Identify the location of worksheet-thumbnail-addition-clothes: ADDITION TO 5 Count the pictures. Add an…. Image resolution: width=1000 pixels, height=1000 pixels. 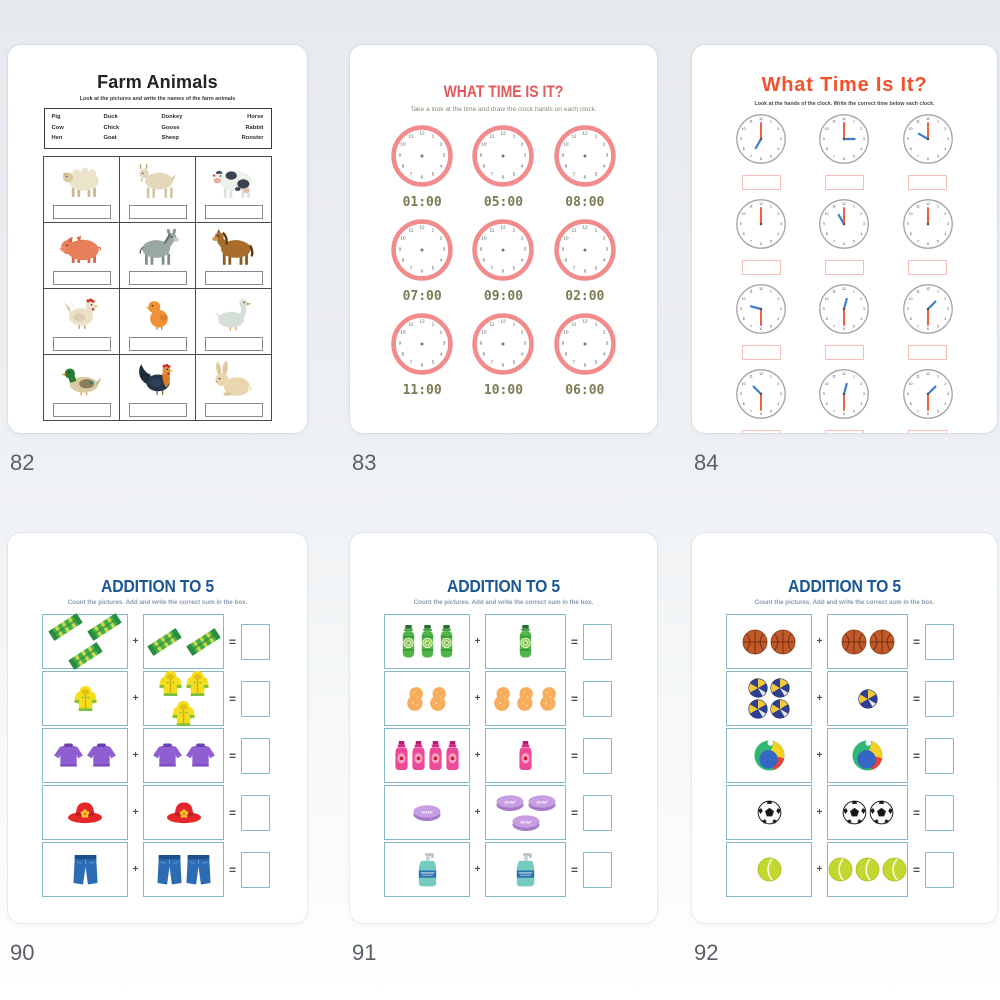
(157, 728).